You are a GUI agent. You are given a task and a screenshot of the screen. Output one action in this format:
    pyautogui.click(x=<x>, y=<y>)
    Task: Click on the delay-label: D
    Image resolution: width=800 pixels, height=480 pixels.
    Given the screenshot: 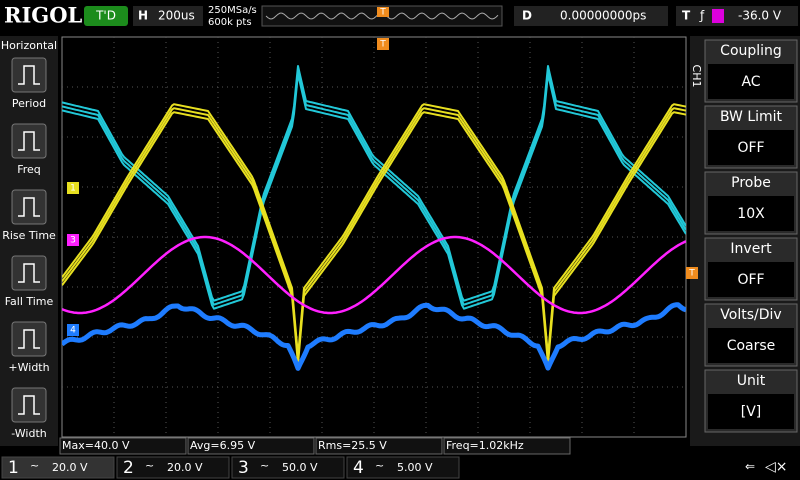 What is the action you would take?
    pyautogui.click(x=527, y=16)
    